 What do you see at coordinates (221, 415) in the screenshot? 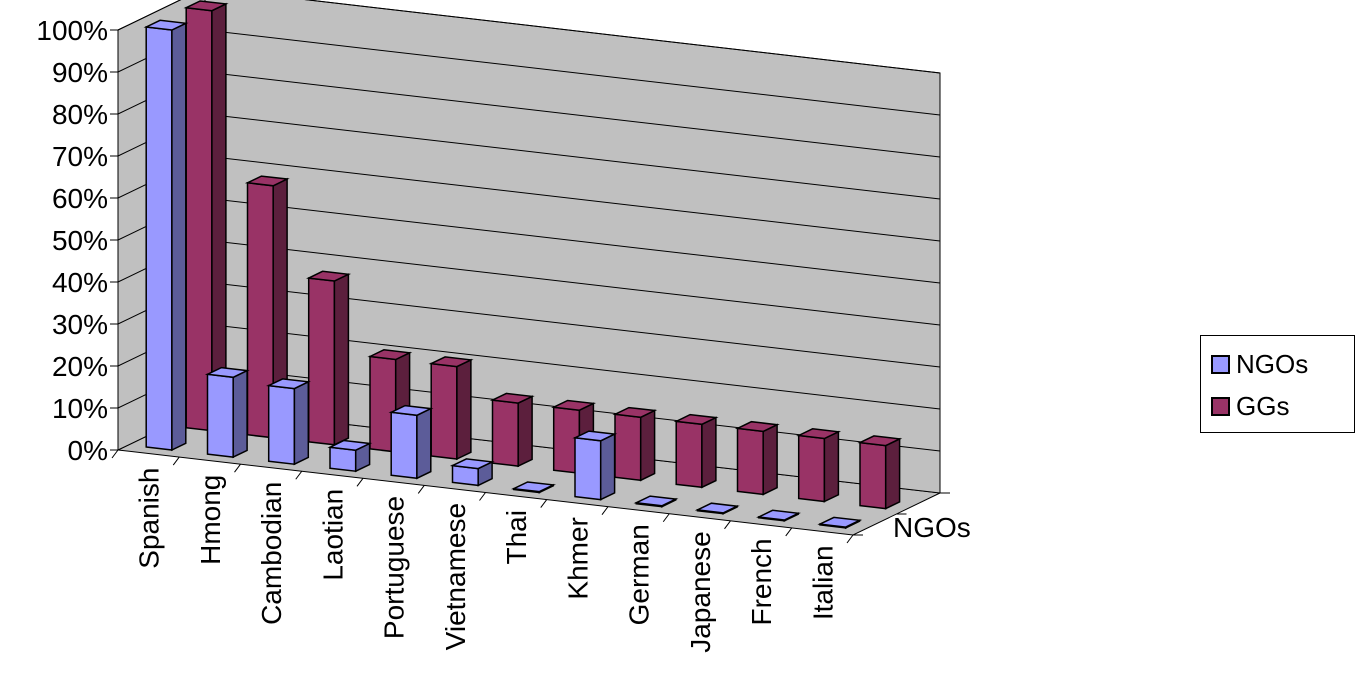
I see `bar-ngos-hmong-front` at bounding box center [221, 415].